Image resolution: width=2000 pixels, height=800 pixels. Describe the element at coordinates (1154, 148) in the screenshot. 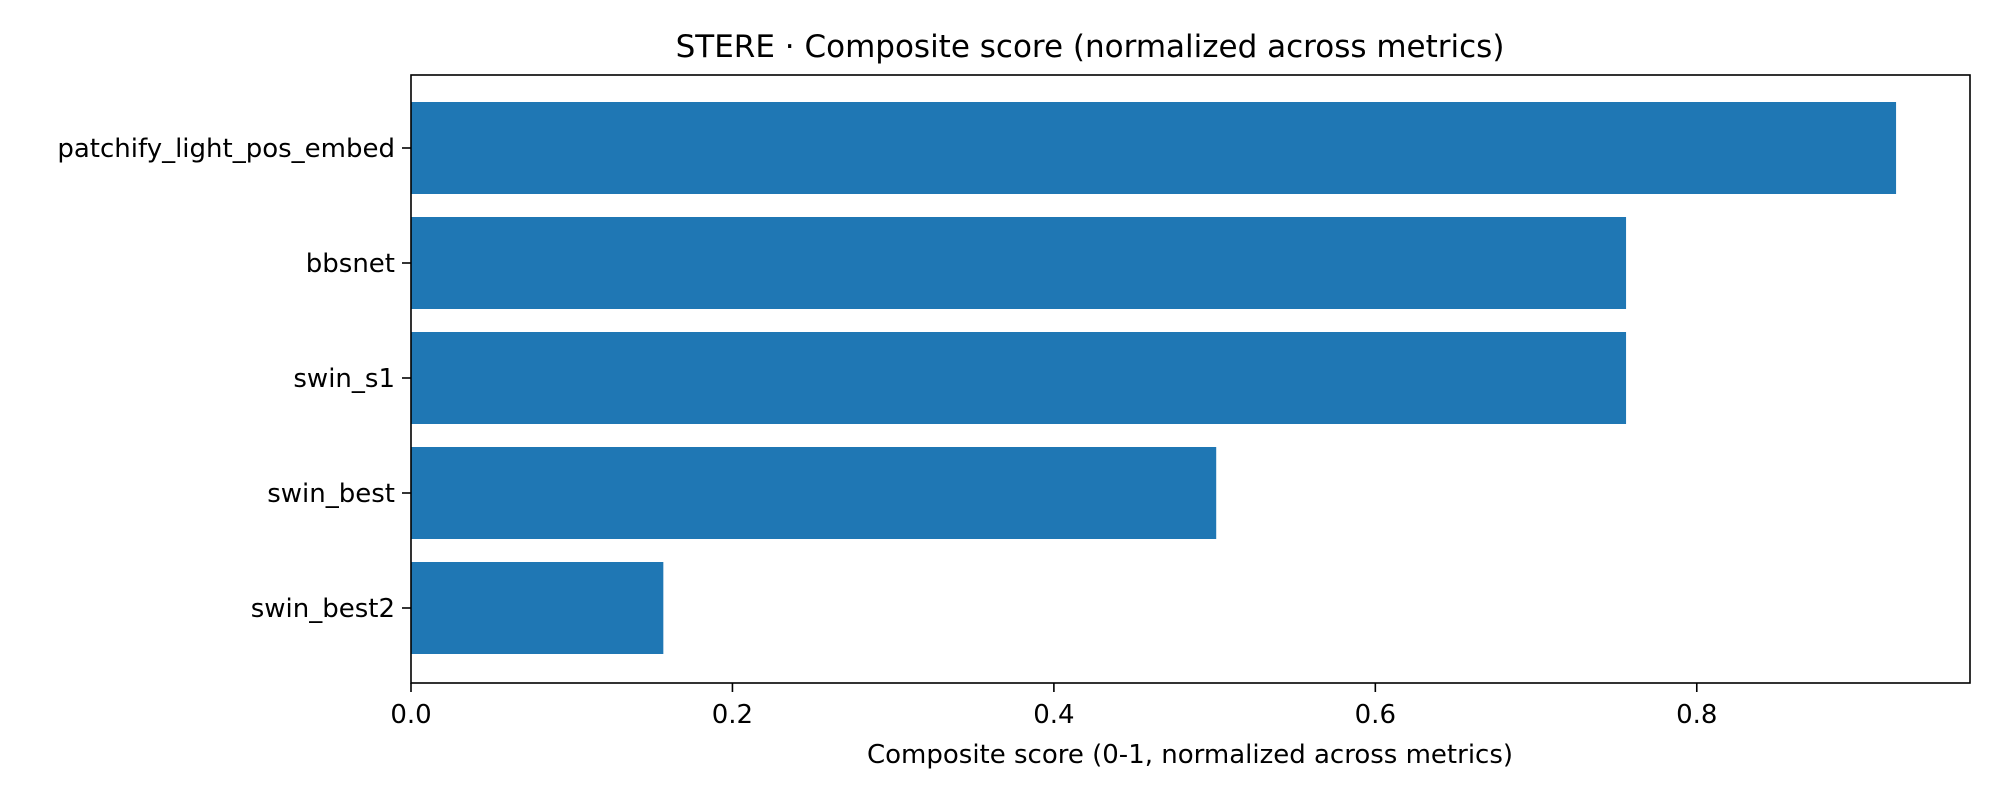

I see `bar-patchify_light_pos_embed` at that location.